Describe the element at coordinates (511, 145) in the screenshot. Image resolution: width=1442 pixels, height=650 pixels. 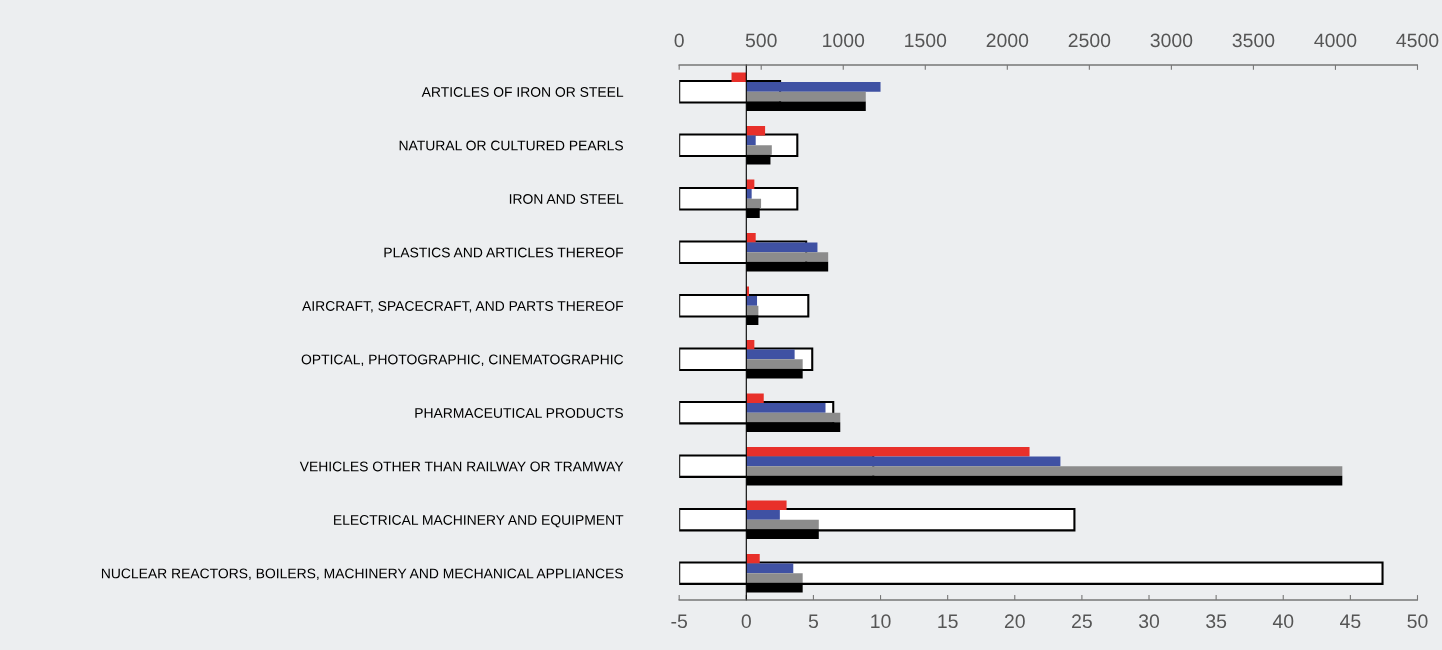
I see `y-tick-label: NATURAL OR CULTURED PEARLS` at that location.